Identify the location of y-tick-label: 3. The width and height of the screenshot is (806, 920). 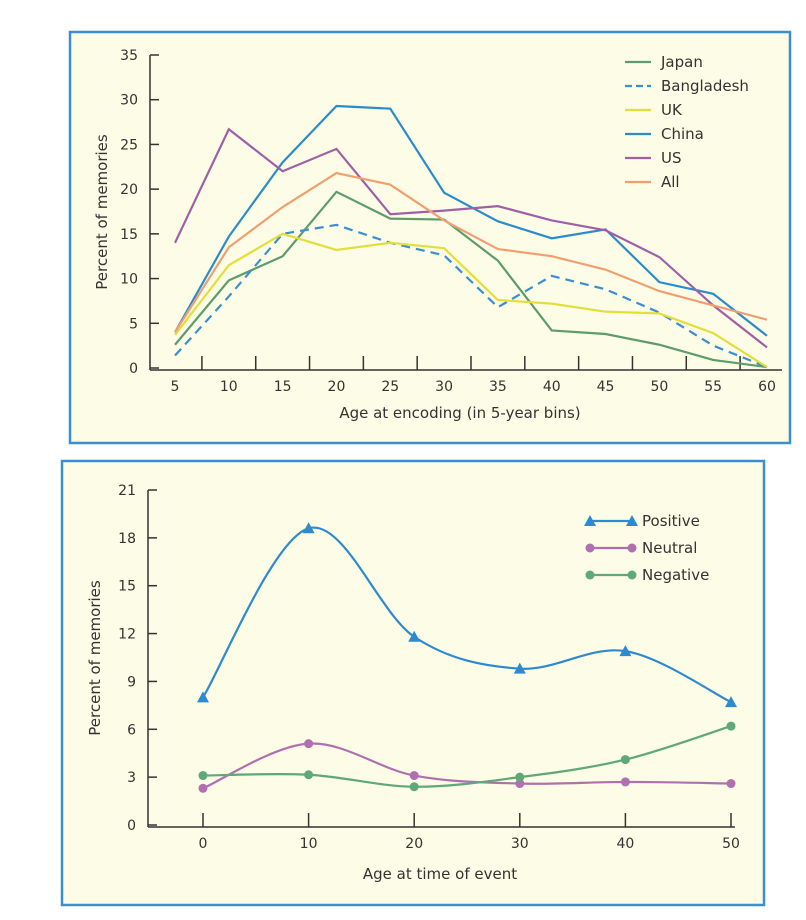
(131, 778).